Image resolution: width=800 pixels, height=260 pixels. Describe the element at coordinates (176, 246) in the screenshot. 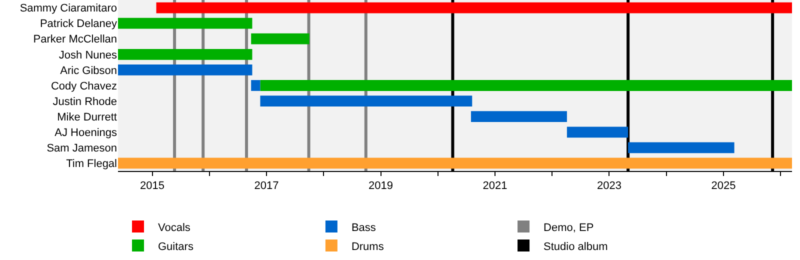

I see `legend-label: Guitars` at that location.